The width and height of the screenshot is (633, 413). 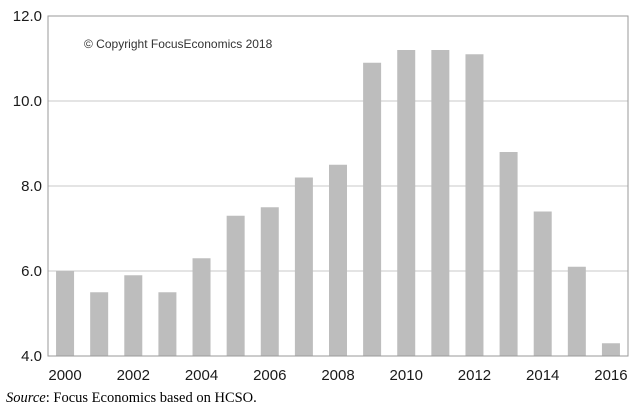 What do you see at coordinates (178, 44) in the screenshot?
I see `copyright-annotation: © Copyright FocusEconomics 2018` at bounding box center [178, 44].